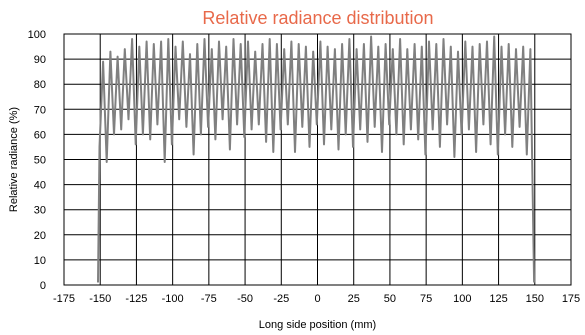  What do you see at coordinates (40, 261) in the screenshot?
I see `y-tick-label: 10` at bounding box center [40, 261].